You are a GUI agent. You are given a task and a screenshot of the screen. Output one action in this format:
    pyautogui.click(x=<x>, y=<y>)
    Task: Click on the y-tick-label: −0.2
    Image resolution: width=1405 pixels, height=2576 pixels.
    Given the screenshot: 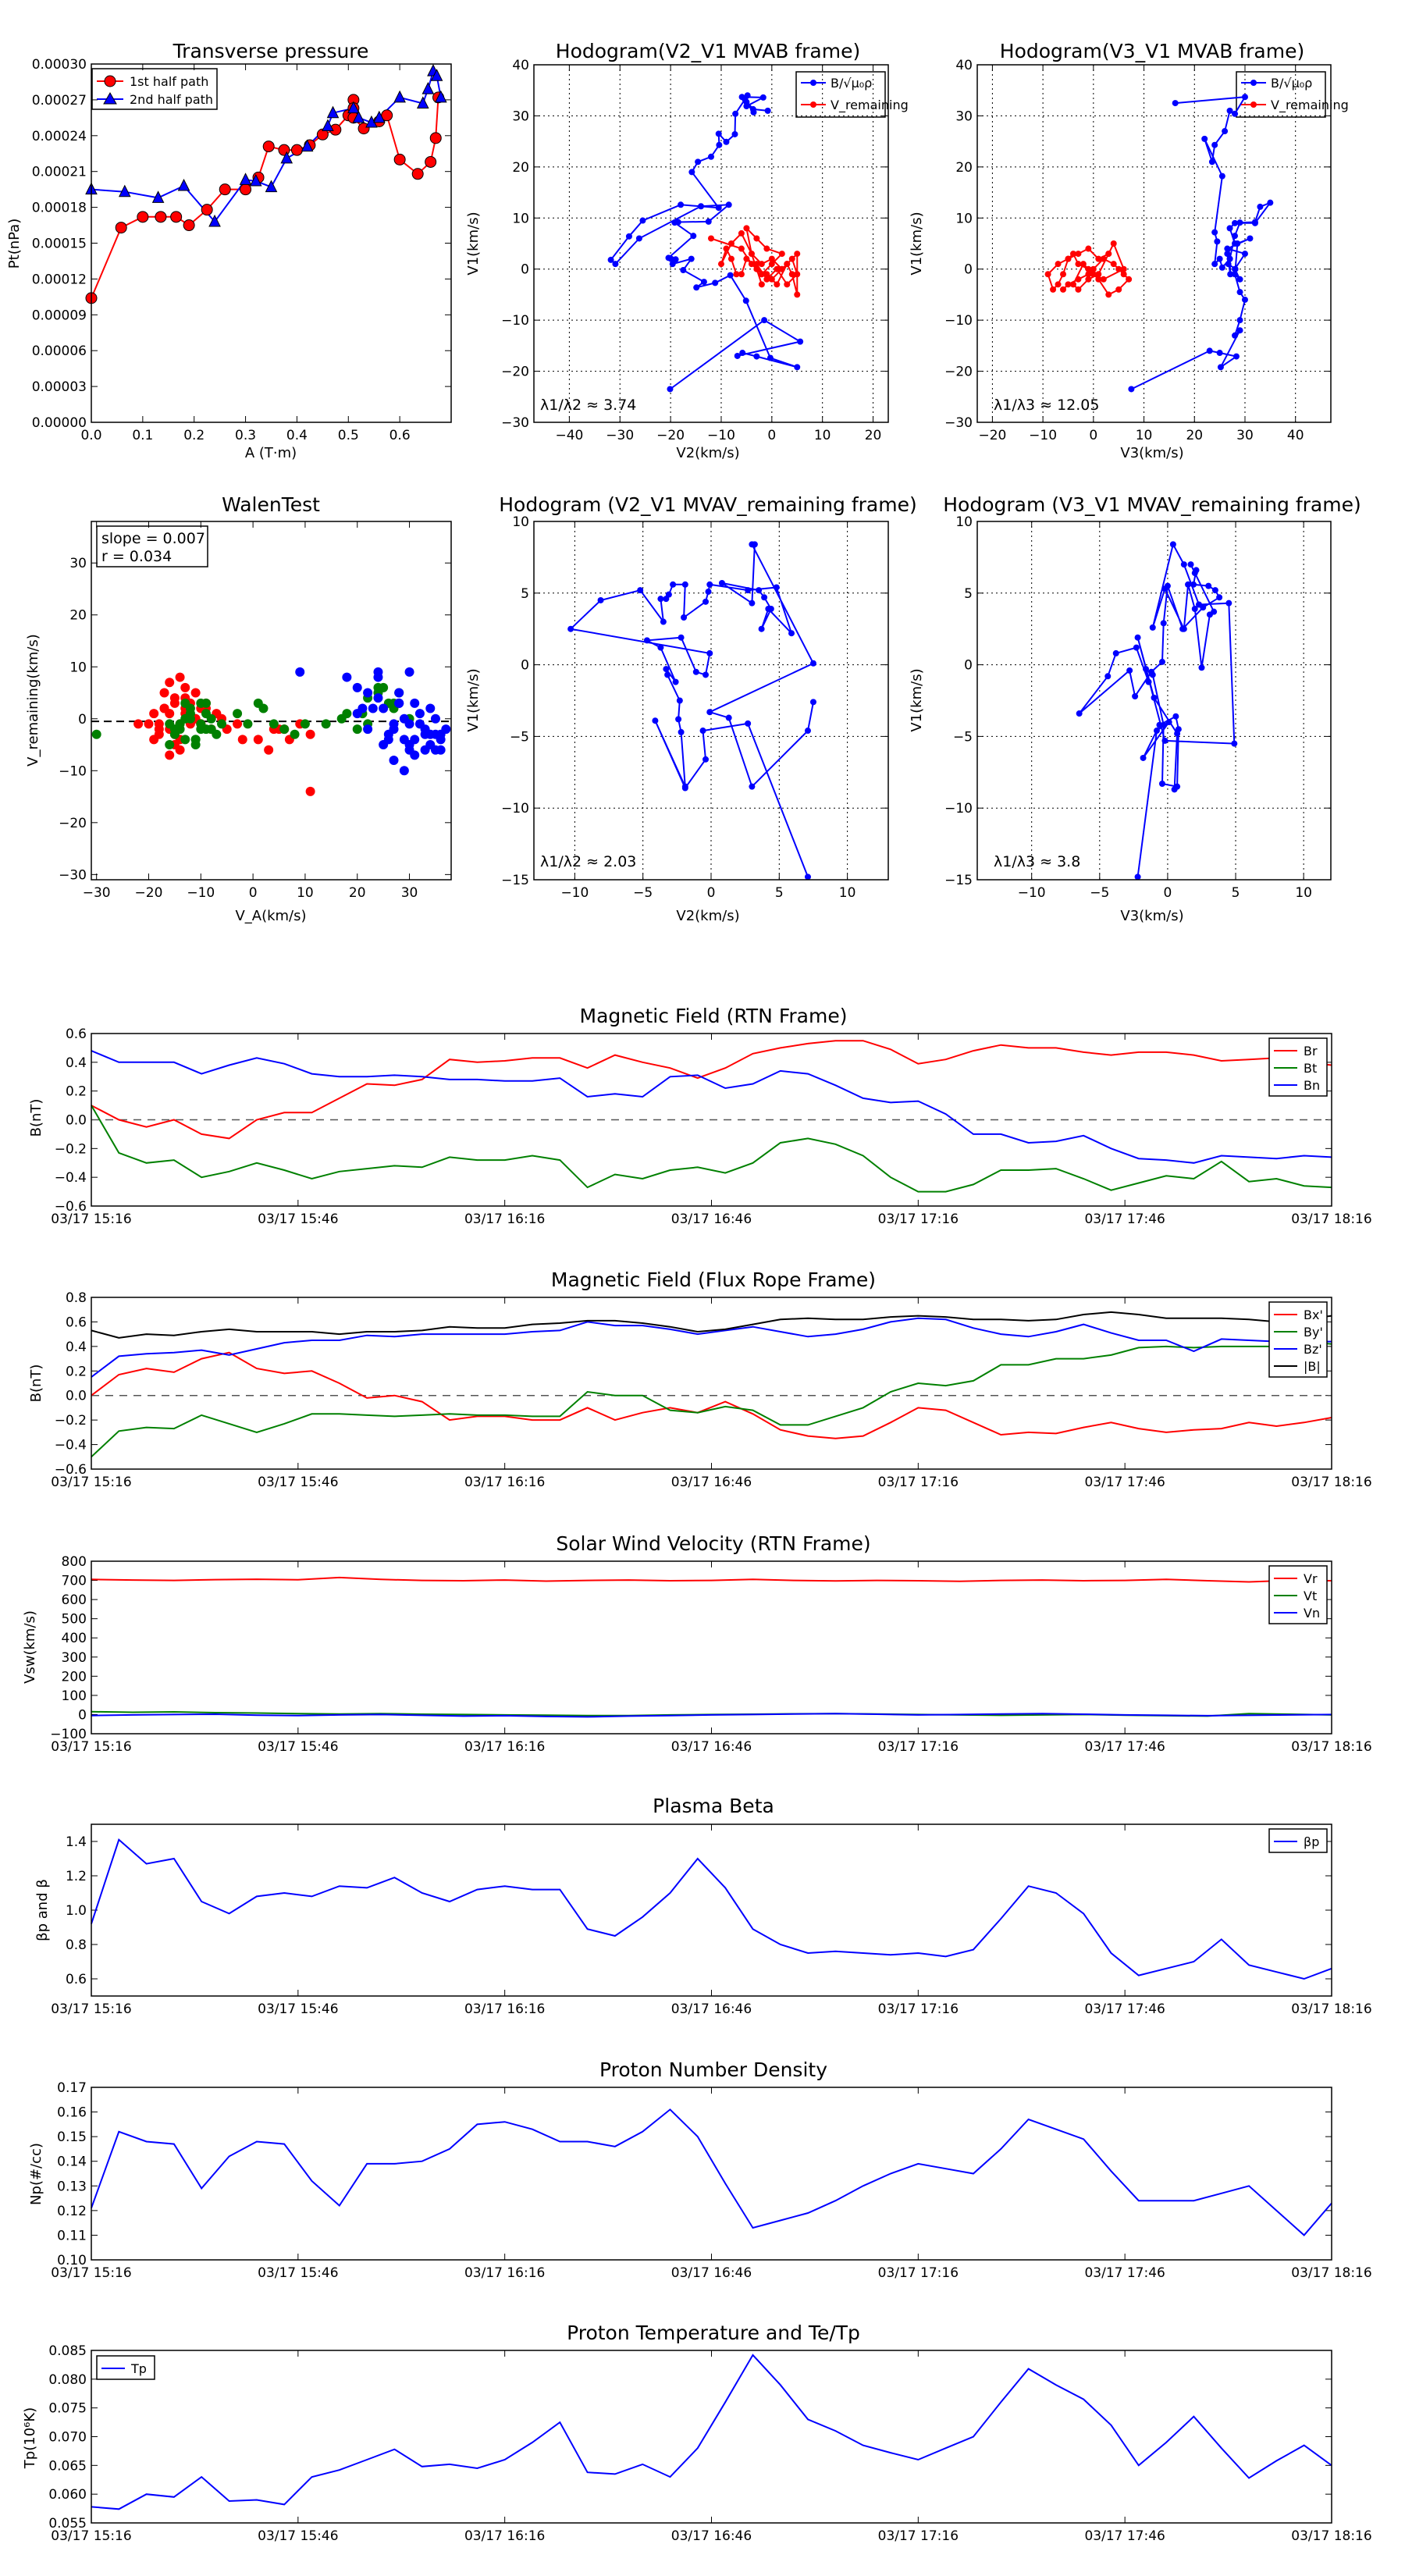 What is the action you would take?
    pyautogui.click(x=71, y=1421)
    